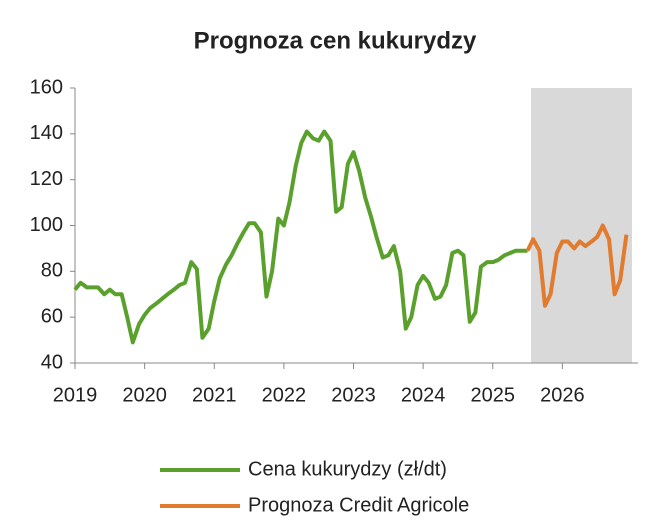  What do you see at coordinates (52, 316) in the screenshot?
I see `y-tick-label: 60` at bounding box center [52, 316].